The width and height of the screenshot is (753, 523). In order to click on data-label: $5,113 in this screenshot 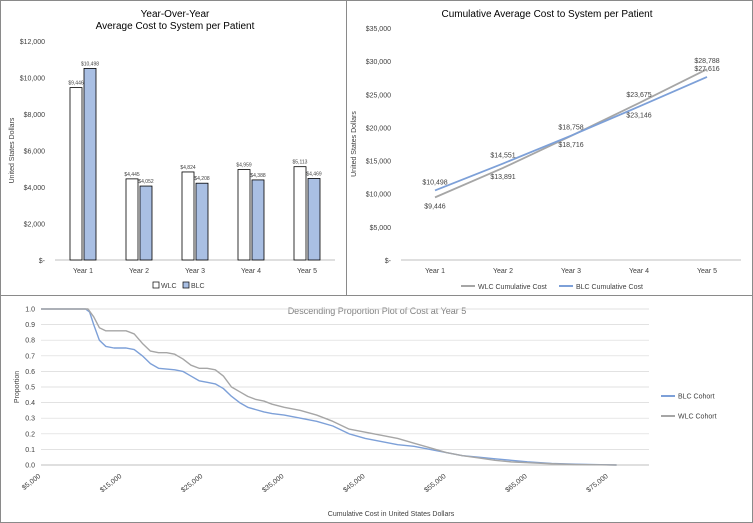, I will do `click(300, 163)`.